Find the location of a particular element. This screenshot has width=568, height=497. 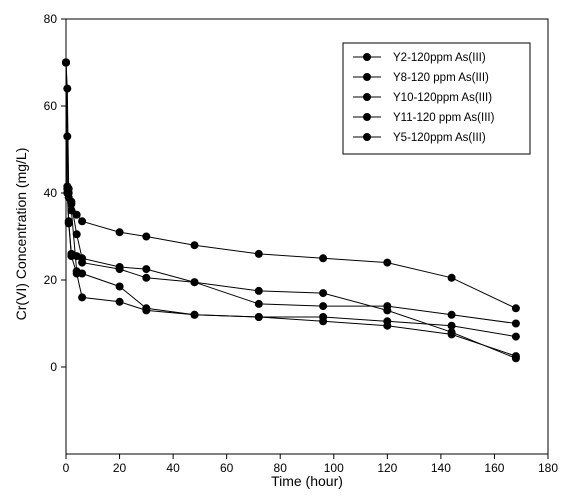

x-tick-label: 80 is located at coordinates (281, 468).